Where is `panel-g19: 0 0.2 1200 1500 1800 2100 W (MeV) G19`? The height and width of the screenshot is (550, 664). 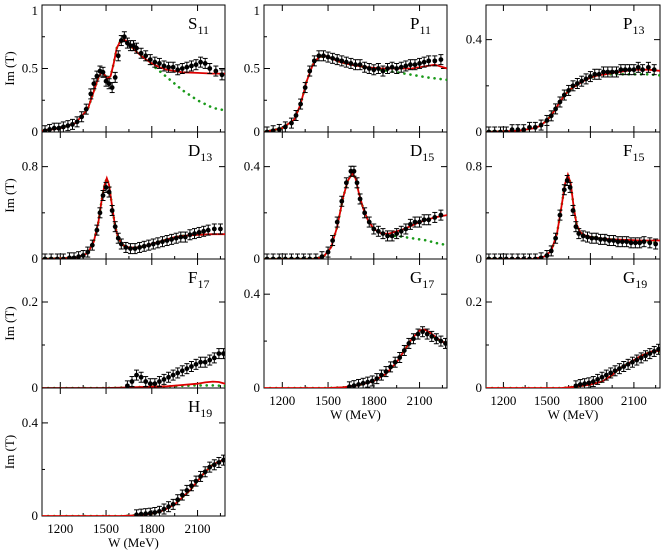 panel-g19: 0 0.2 1200 1500 1800 2100 W (MeV) G19 is located at coordinates (563, 340).